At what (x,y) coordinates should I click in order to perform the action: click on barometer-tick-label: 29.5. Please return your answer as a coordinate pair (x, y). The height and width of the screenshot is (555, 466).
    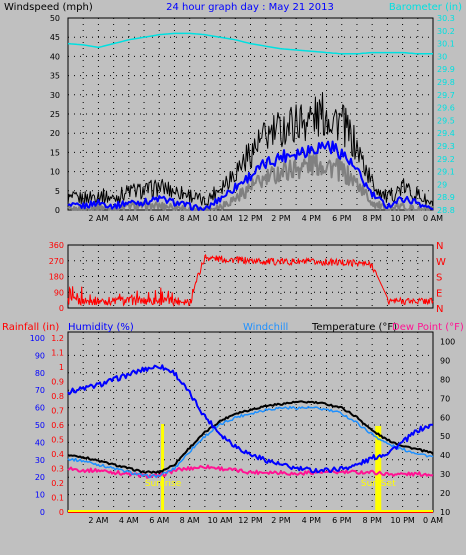
    Looking at the image, I should click on (446, 120).